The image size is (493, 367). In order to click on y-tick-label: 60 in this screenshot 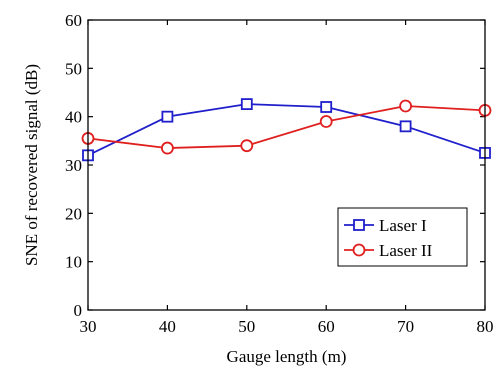, I will do `click(73, 20)`.